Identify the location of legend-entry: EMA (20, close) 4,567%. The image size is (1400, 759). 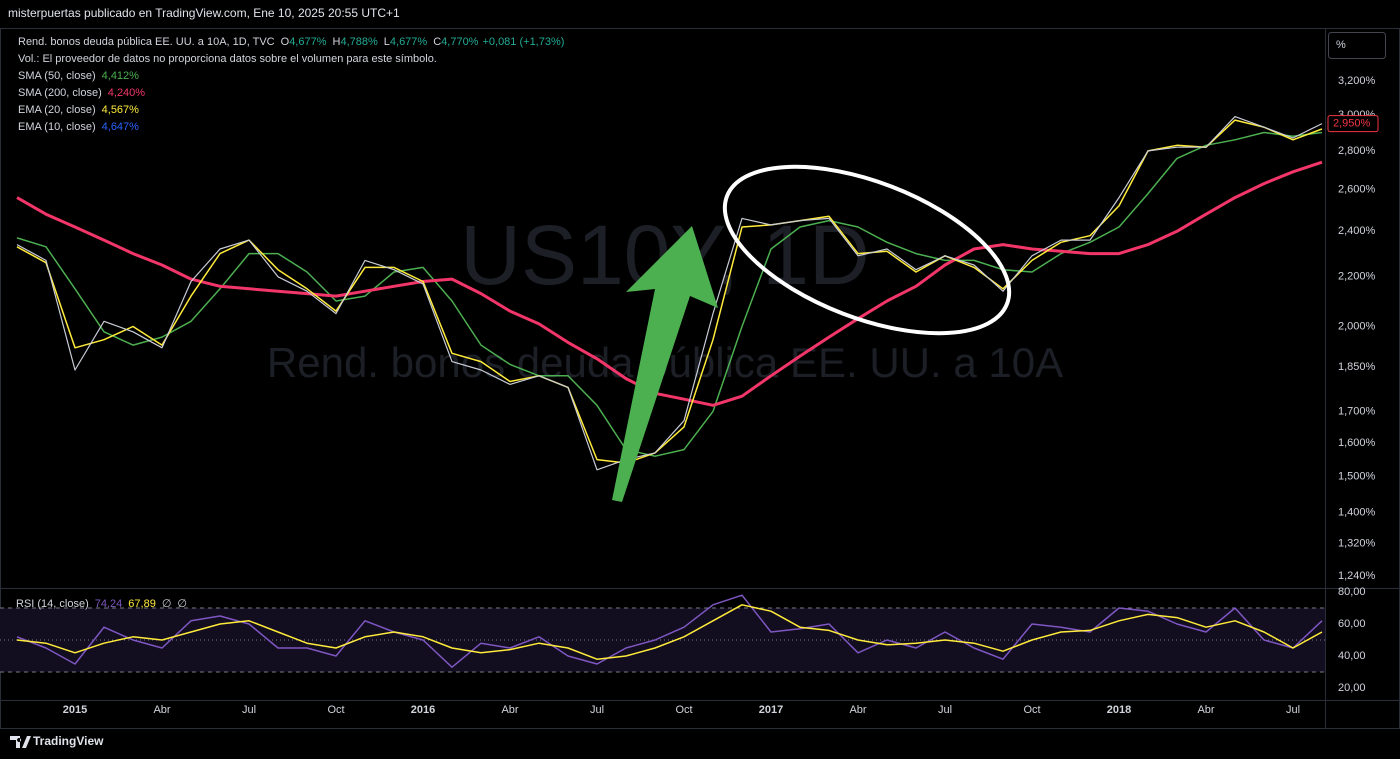
(78, 110).